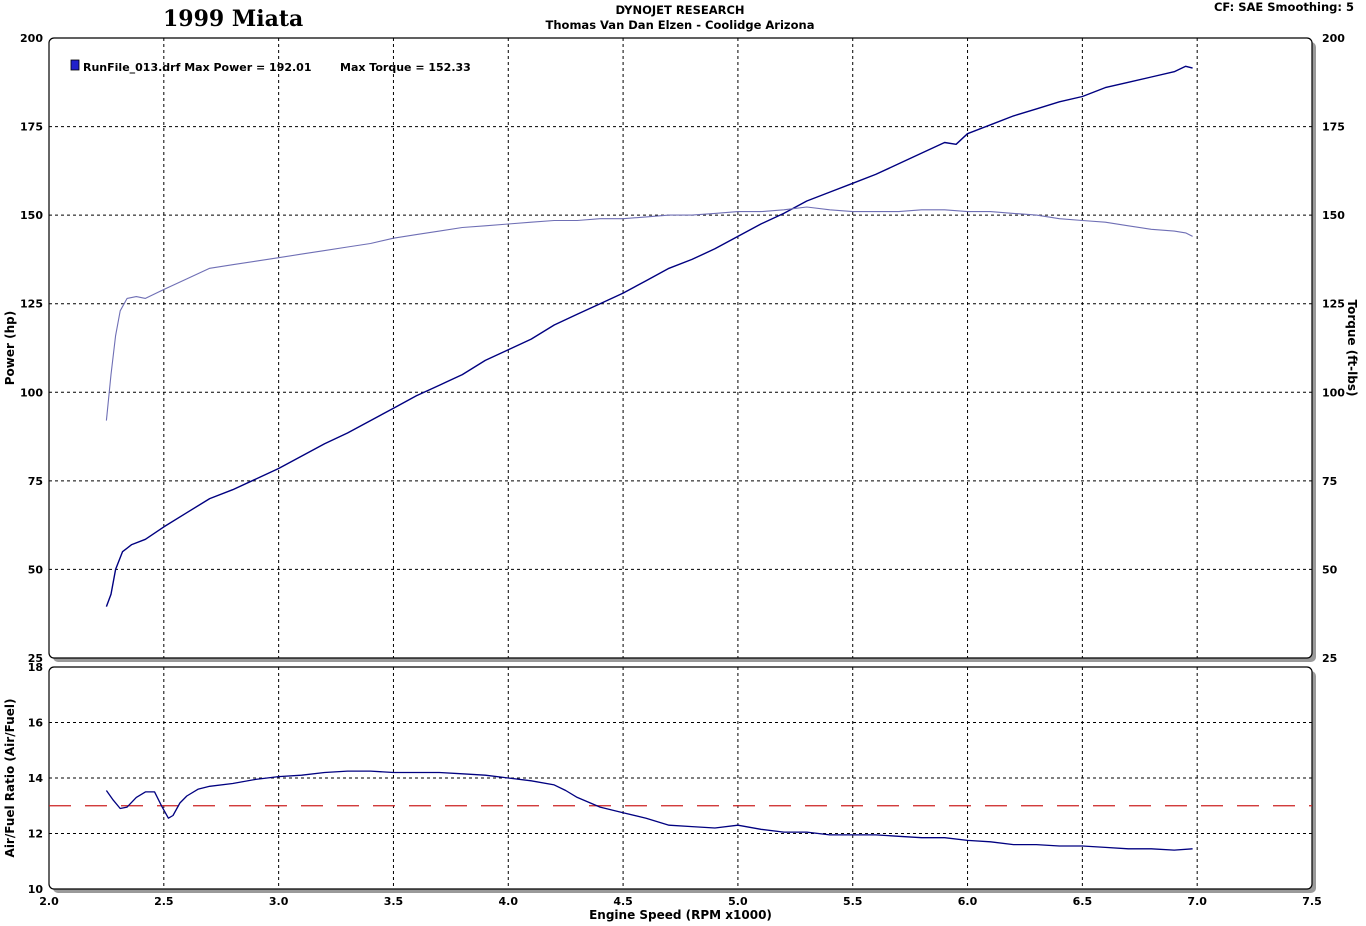 The height and width of the screenshot is (926, 1366). Describe the element at coordinates (164, 901) in the screenshot. I see `x-tick-label: 2.5` at that location.